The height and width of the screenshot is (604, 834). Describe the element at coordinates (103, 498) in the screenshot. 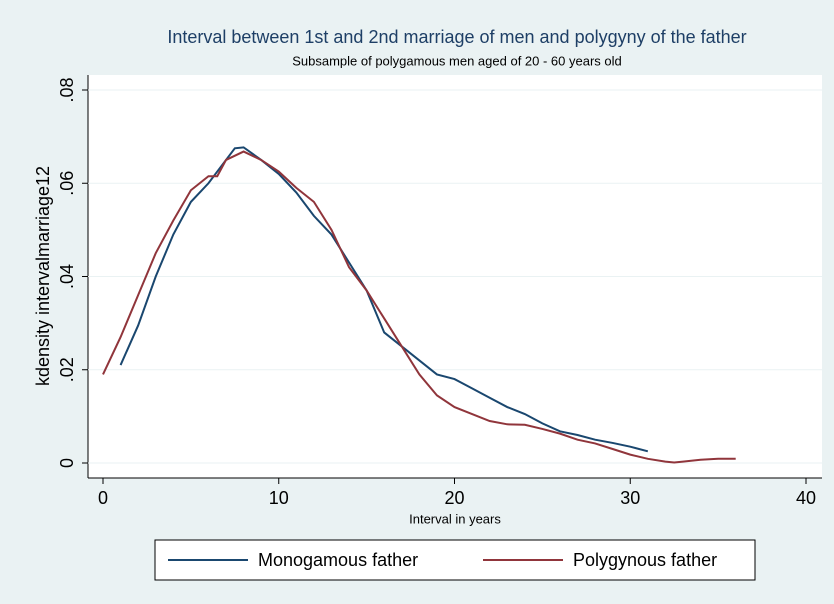

I see `x-tick-label: 0` at that location.